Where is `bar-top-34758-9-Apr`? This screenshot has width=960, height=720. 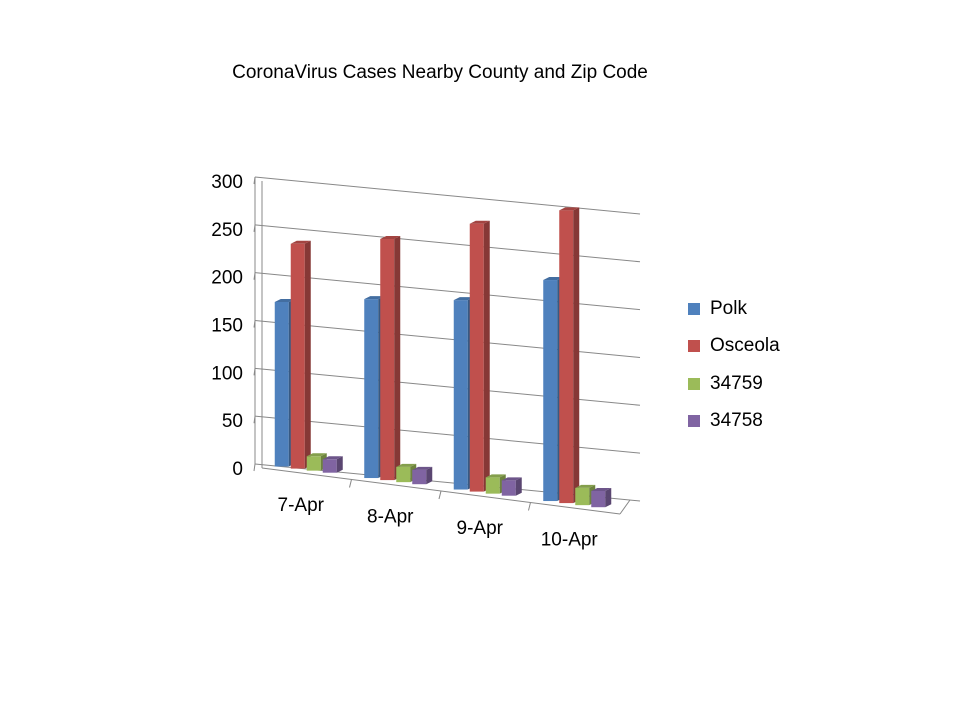
bar-top-34758-9-Apr is located at coordinates (511, 479).